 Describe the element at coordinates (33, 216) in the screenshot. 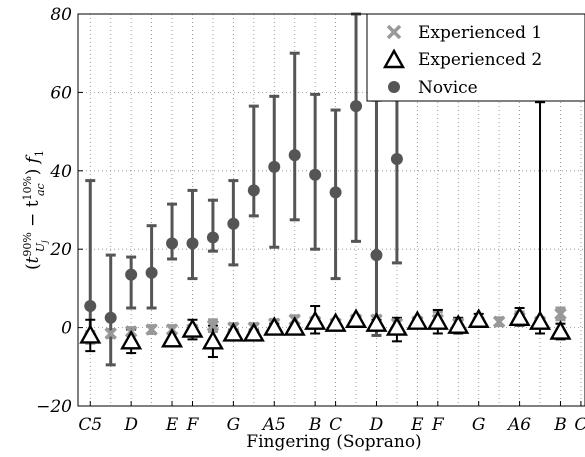

I see `y-title-minus: − t` at that location.